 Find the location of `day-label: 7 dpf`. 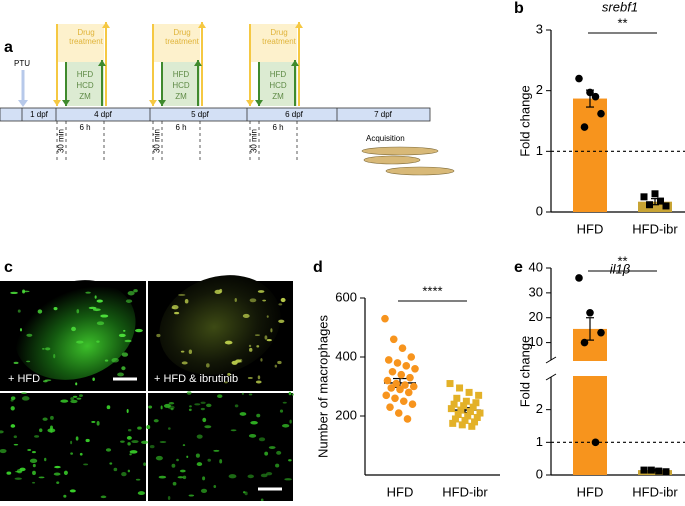

day-label: 7 dpf is located at coordinates (383, 114).